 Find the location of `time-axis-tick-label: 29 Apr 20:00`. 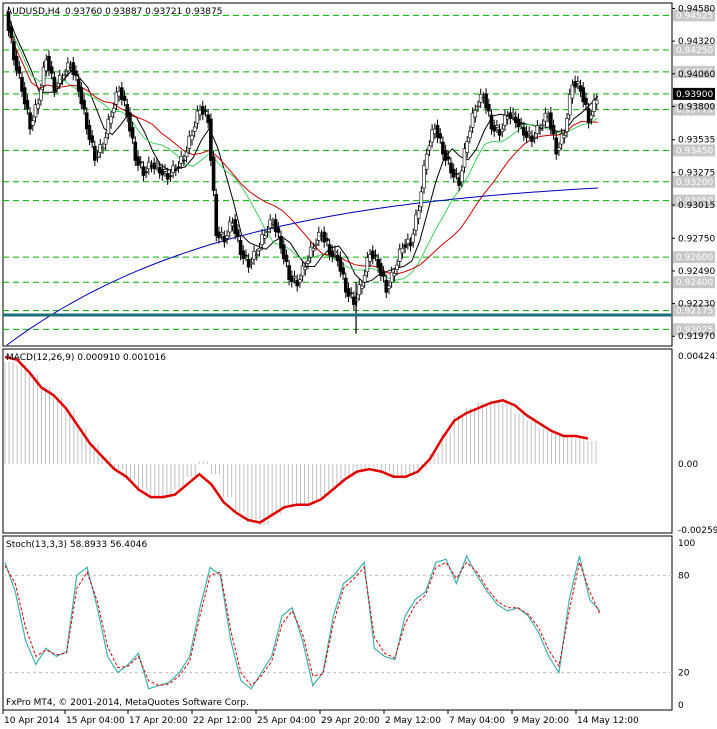

time-axis-tick-label: 29 Apr 20:00 is located at coordinates (350, 721).